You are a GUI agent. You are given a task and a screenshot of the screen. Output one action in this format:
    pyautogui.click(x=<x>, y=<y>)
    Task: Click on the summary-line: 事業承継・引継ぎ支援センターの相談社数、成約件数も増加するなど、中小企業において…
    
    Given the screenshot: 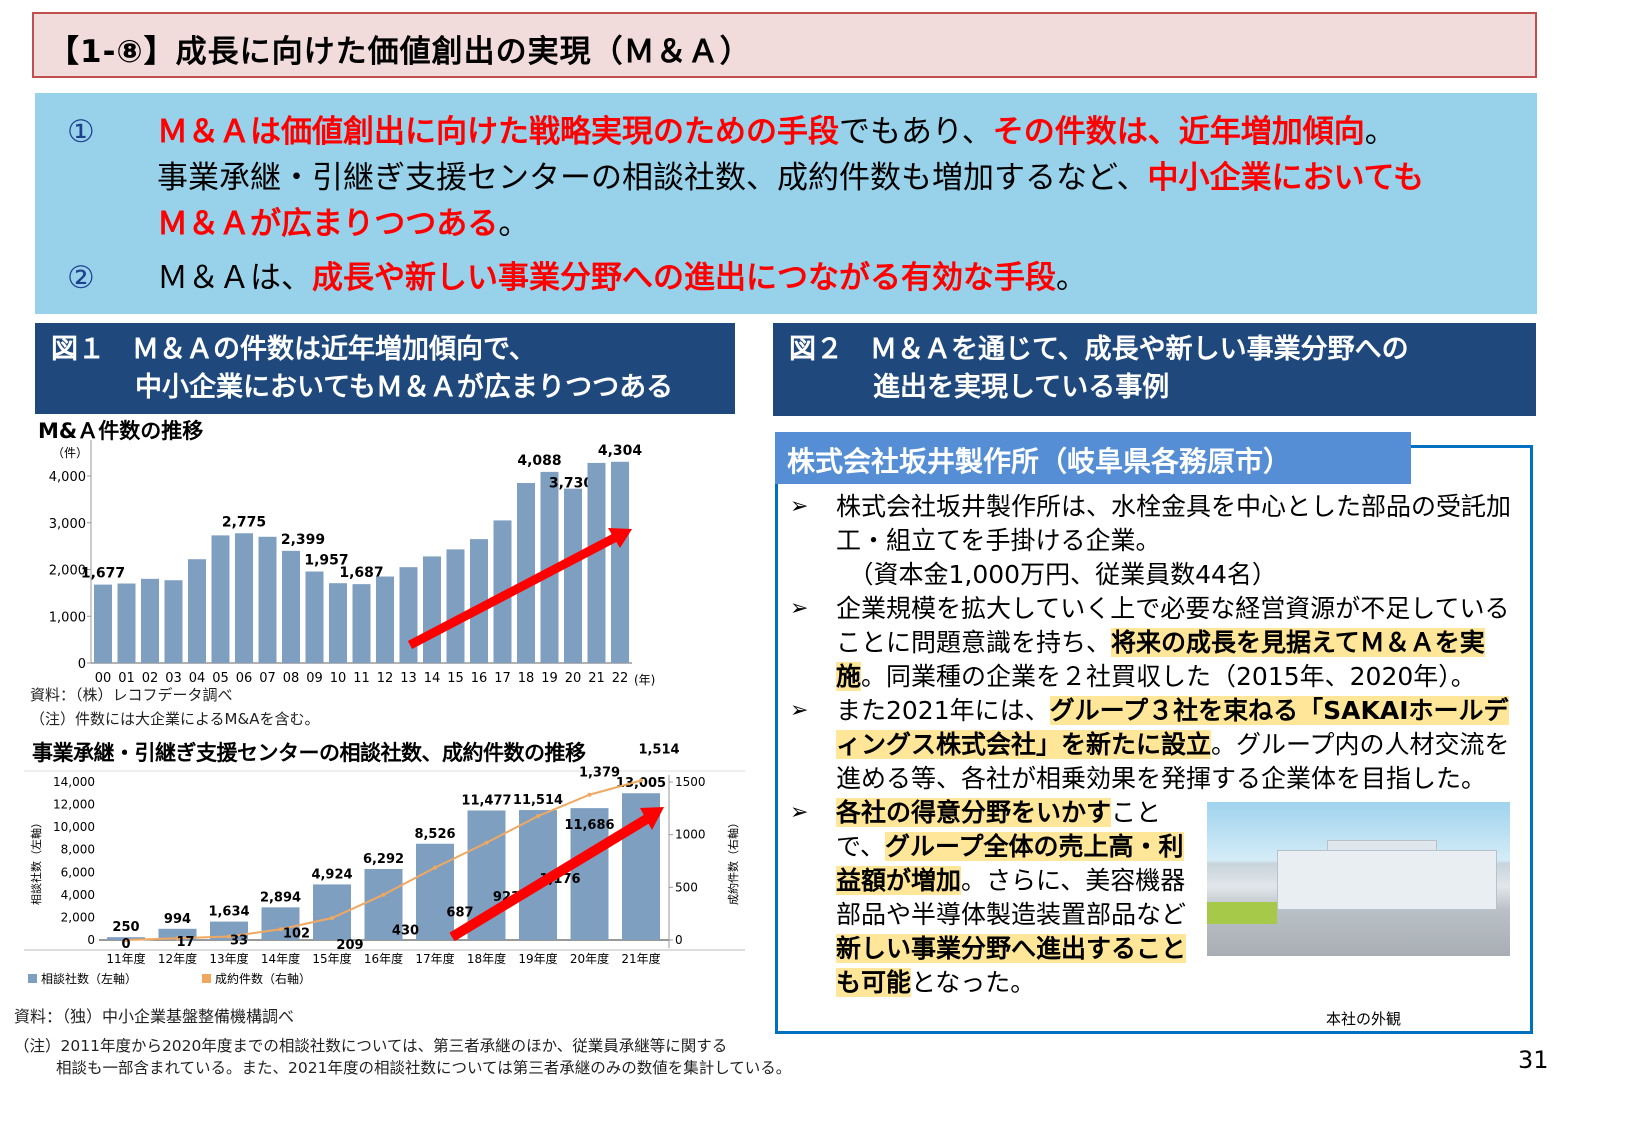 What is the action you would take?
    pyautogui.click(x=790, y=178)
    